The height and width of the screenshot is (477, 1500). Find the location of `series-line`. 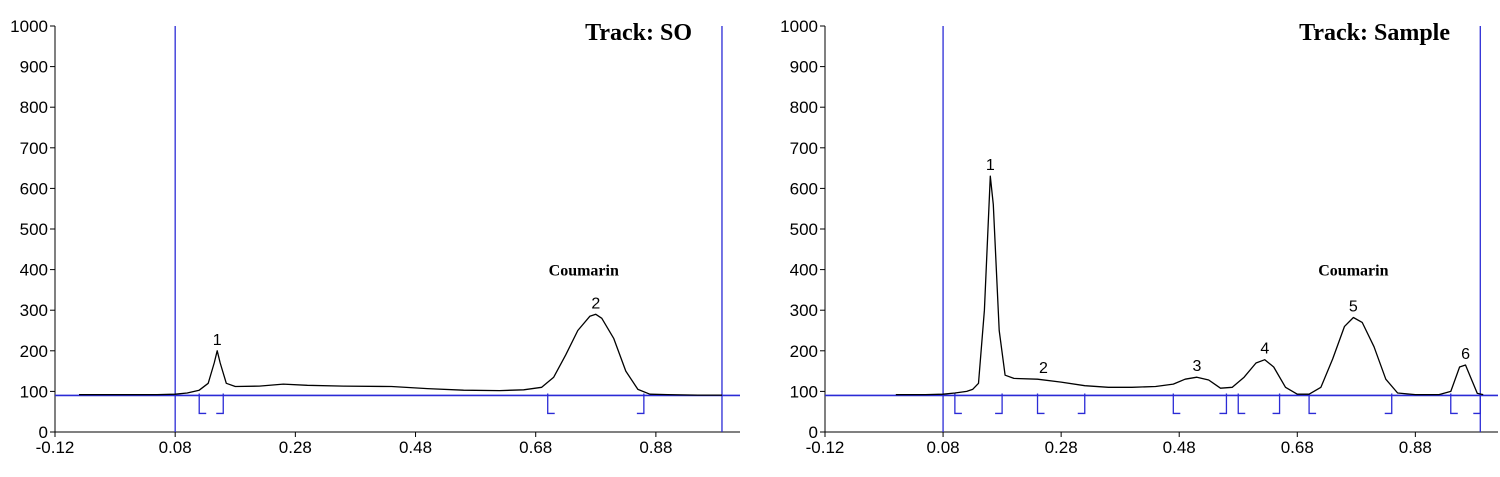

series-line is located at coordinates (400, 354).